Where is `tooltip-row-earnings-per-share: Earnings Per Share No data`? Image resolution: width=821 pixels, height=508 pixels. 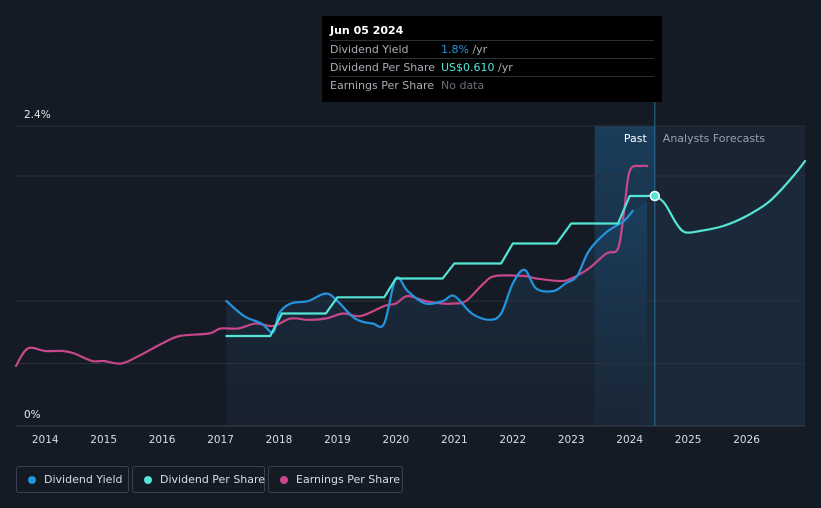
tooltip-row-earnings-per-share: Earnings Per Share No data is located at coordinates (492, 85).